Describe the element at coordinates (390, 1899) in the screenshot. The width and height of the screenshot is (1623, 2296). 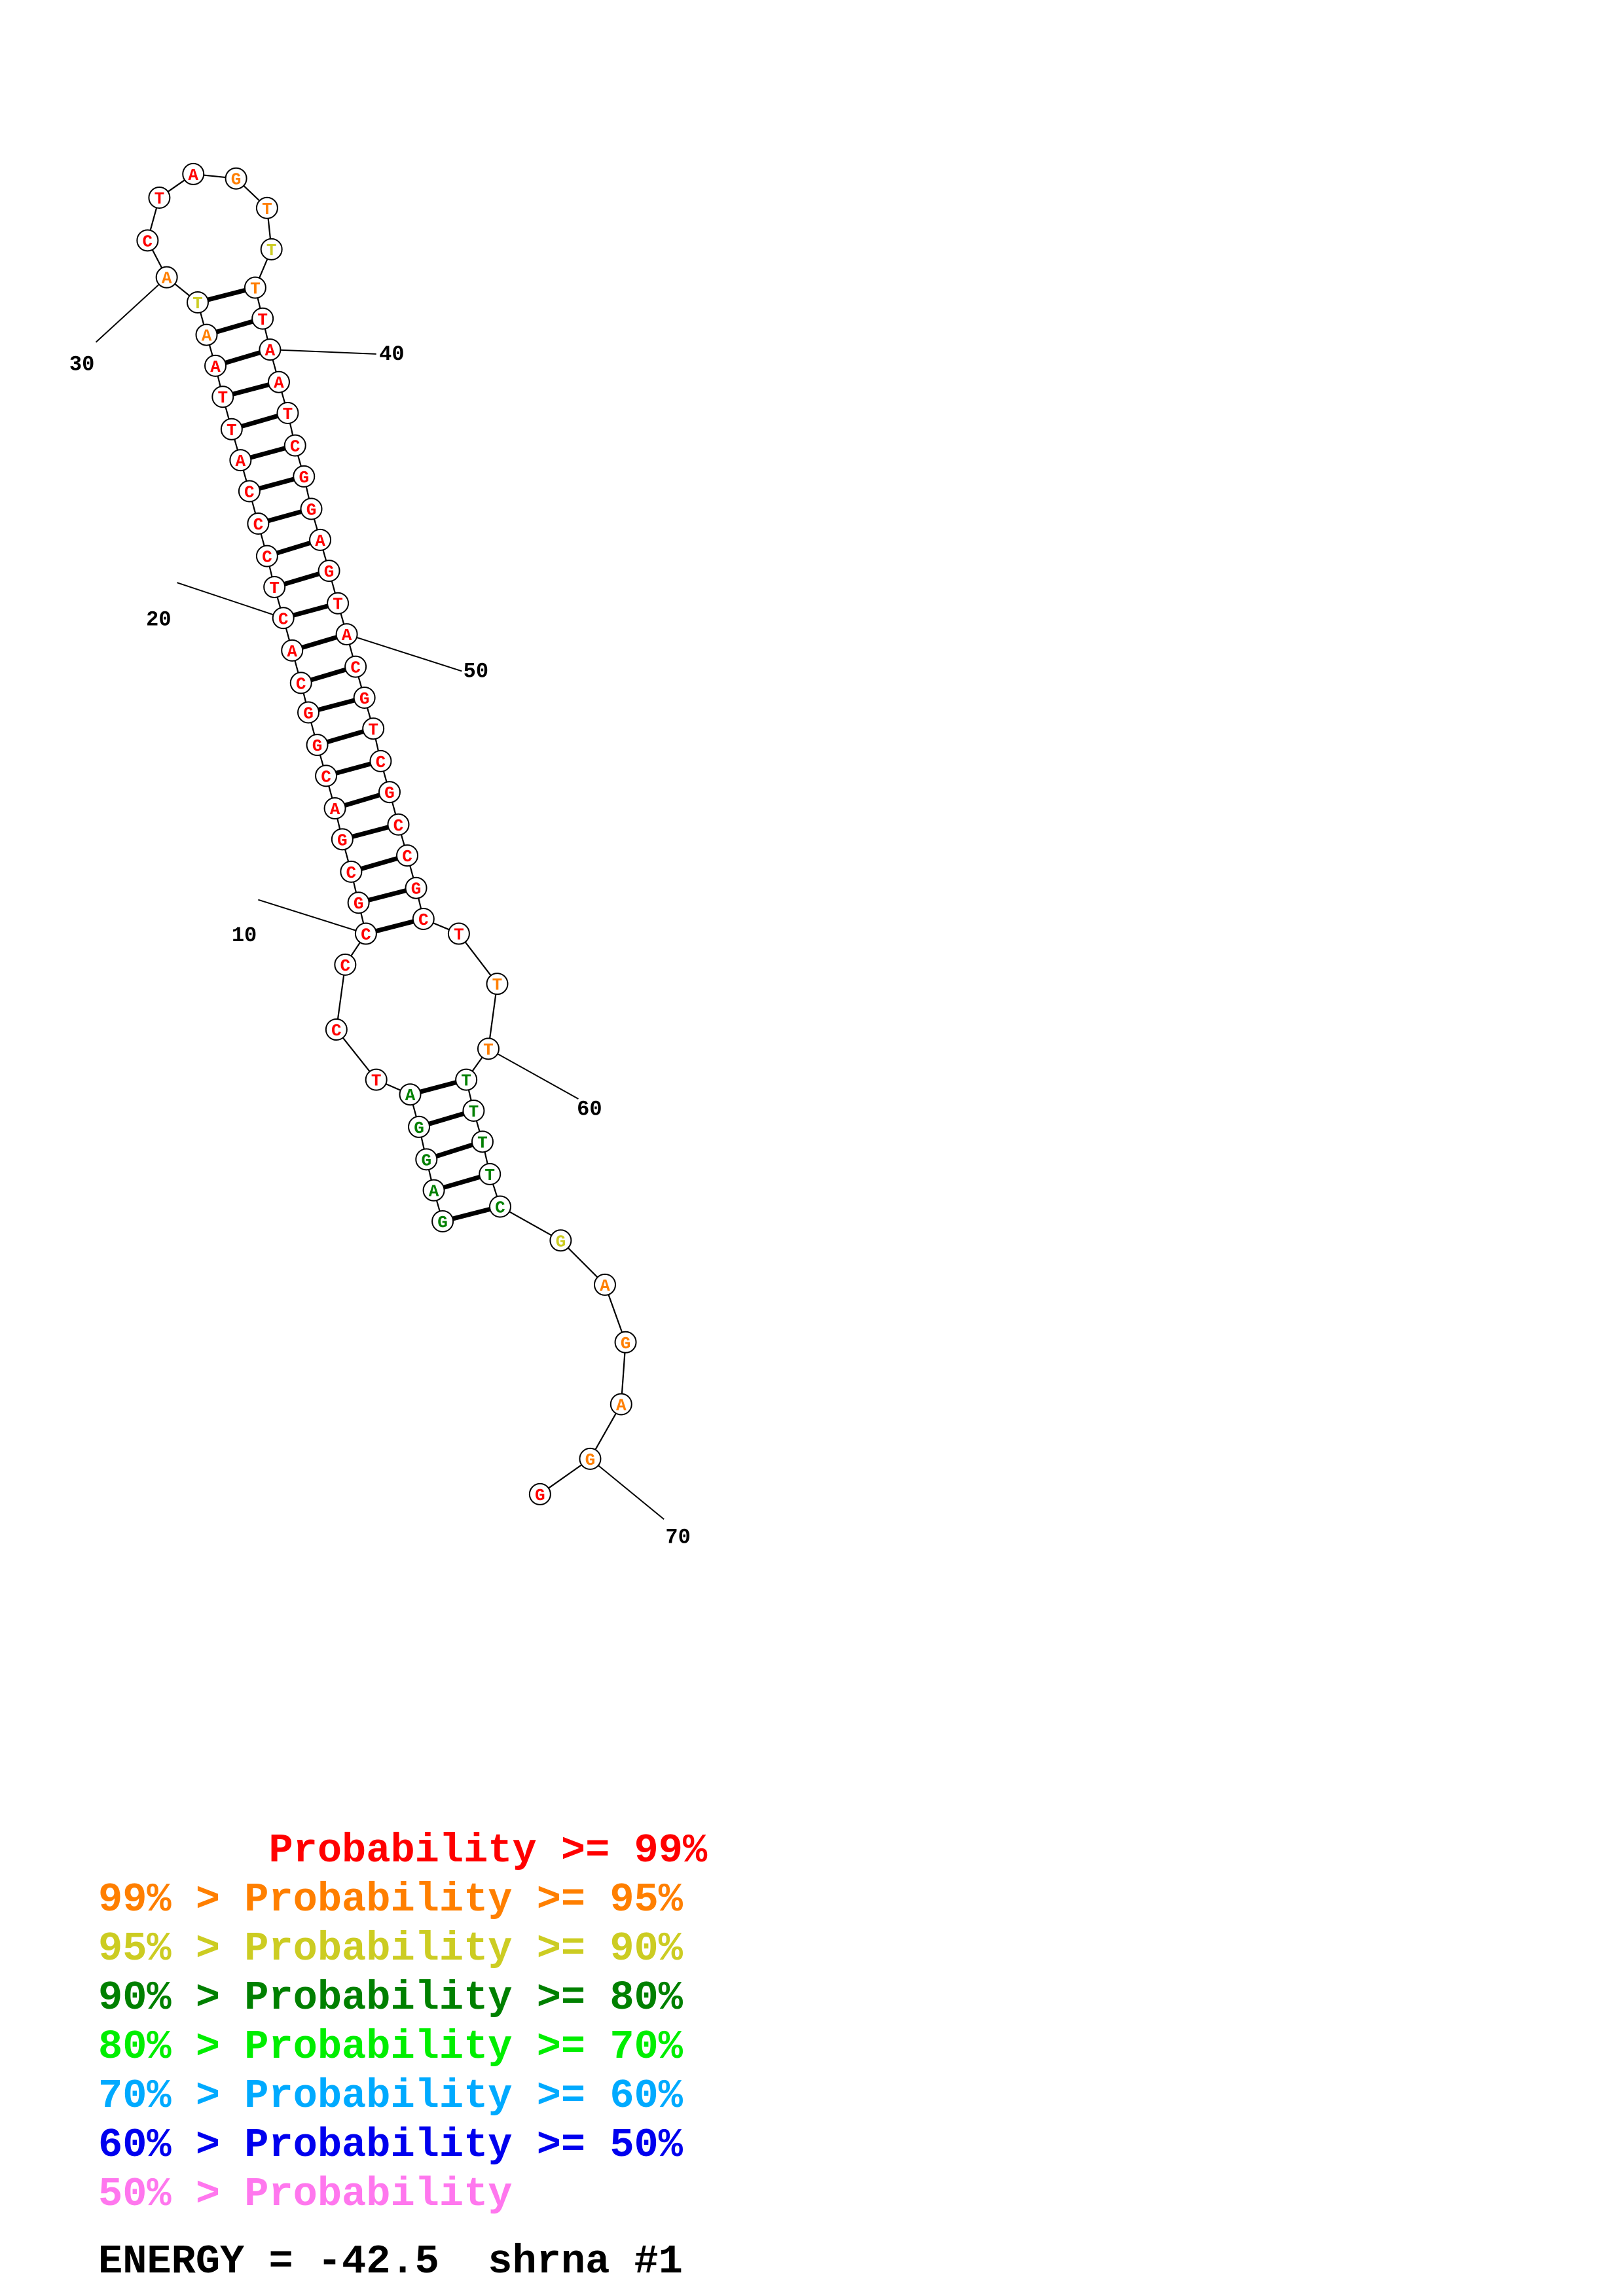
I see `legend-entry: 99% > Probability >= 95%` at that location.